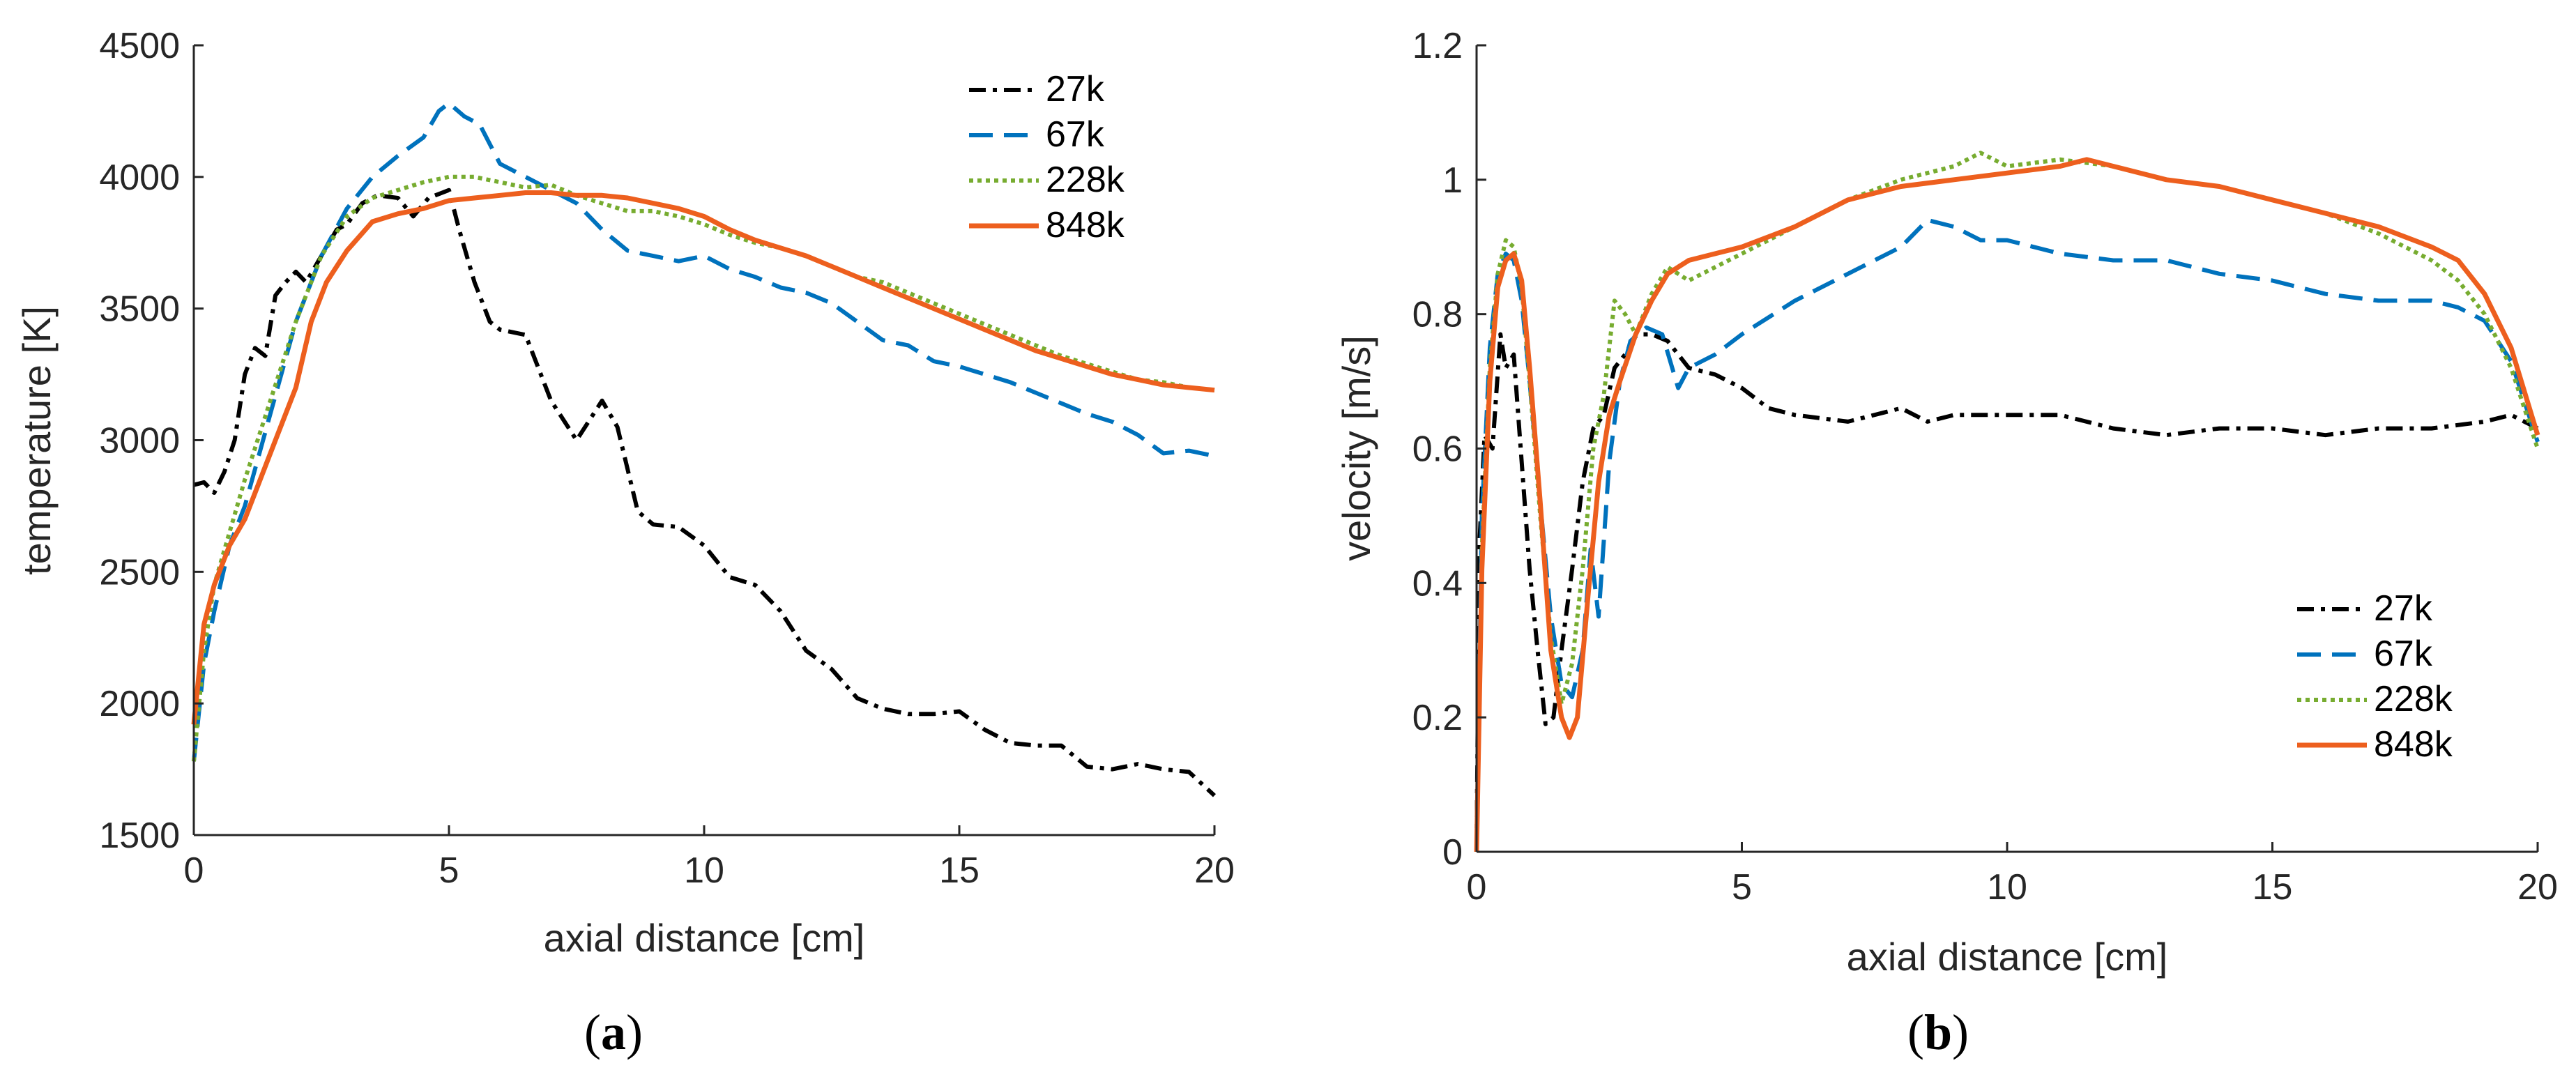 This screenshot has width=2576, height=1086. Describe the element at coordinates (1452, 180) in the screenshot. I see `velocity-y-tick-label: 1` at that location.